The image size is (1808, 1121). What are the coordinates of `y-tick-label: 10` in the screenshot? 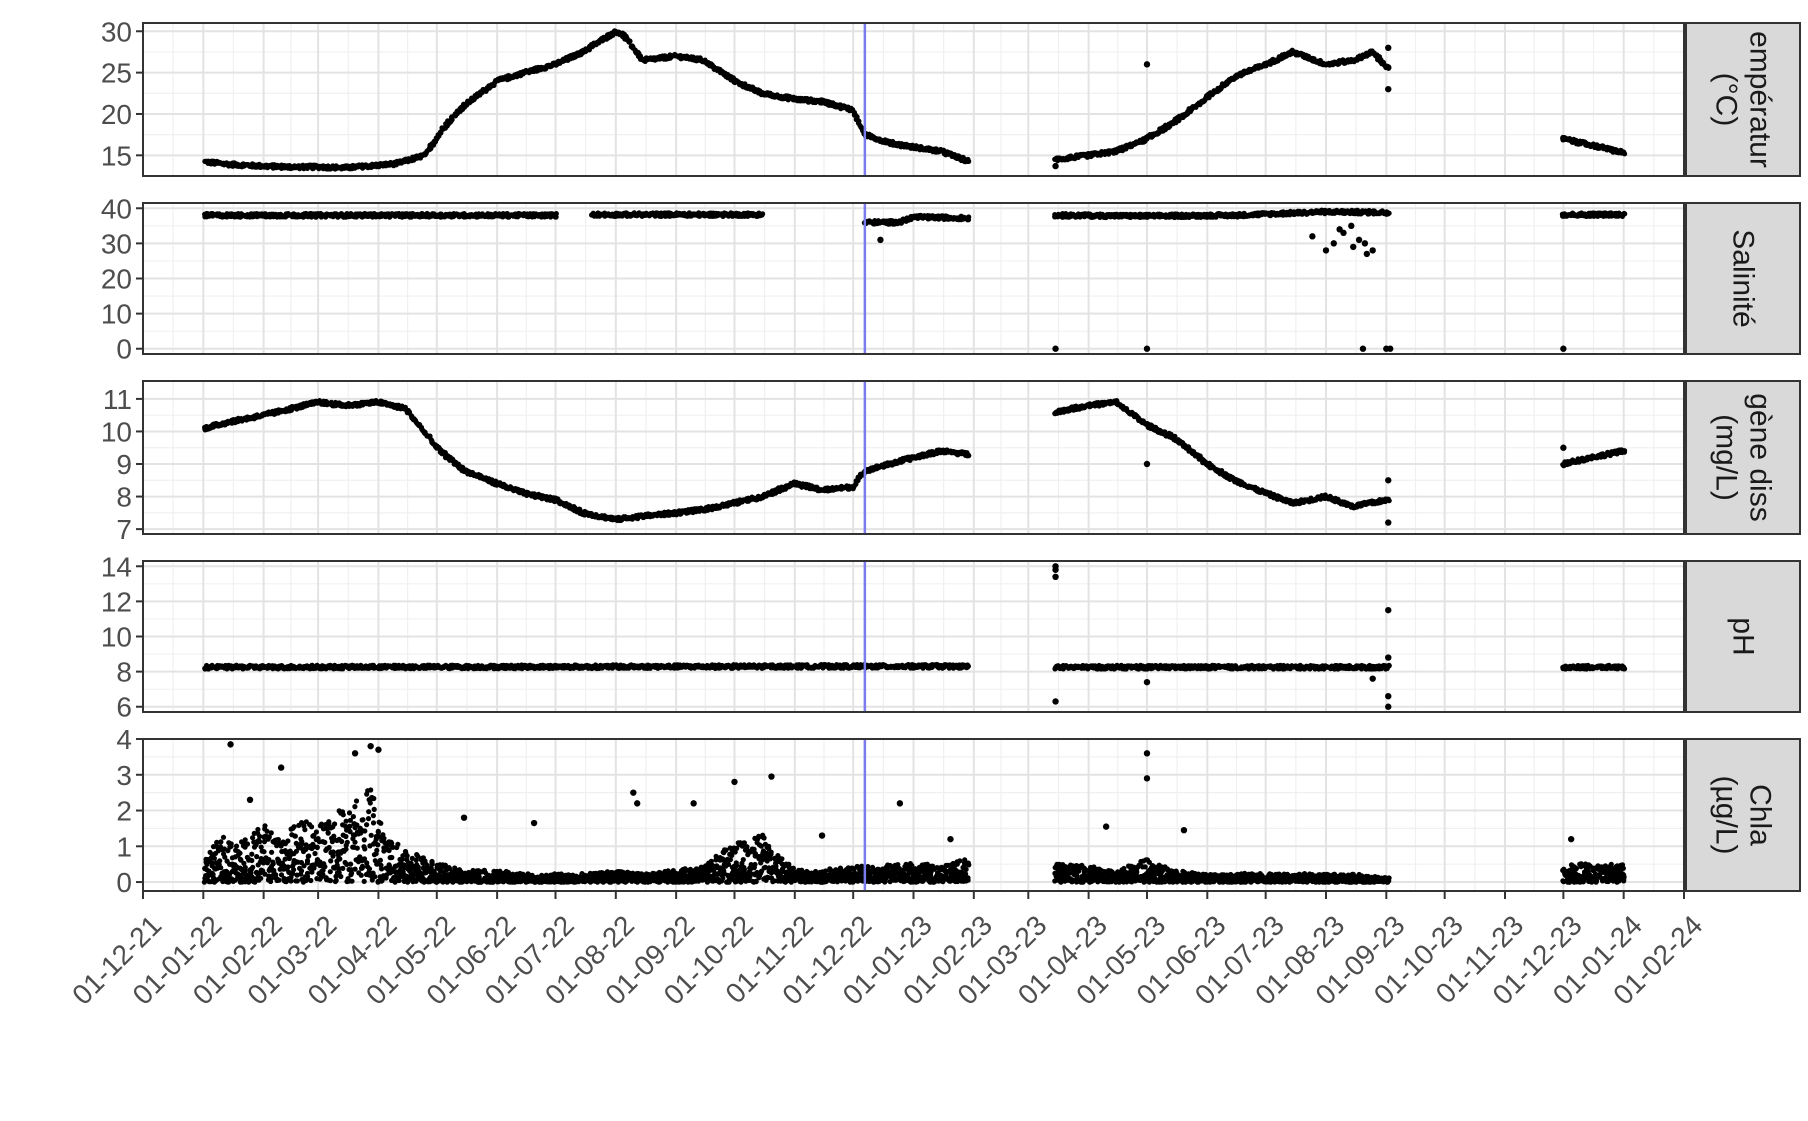 It's located at (116, 314).